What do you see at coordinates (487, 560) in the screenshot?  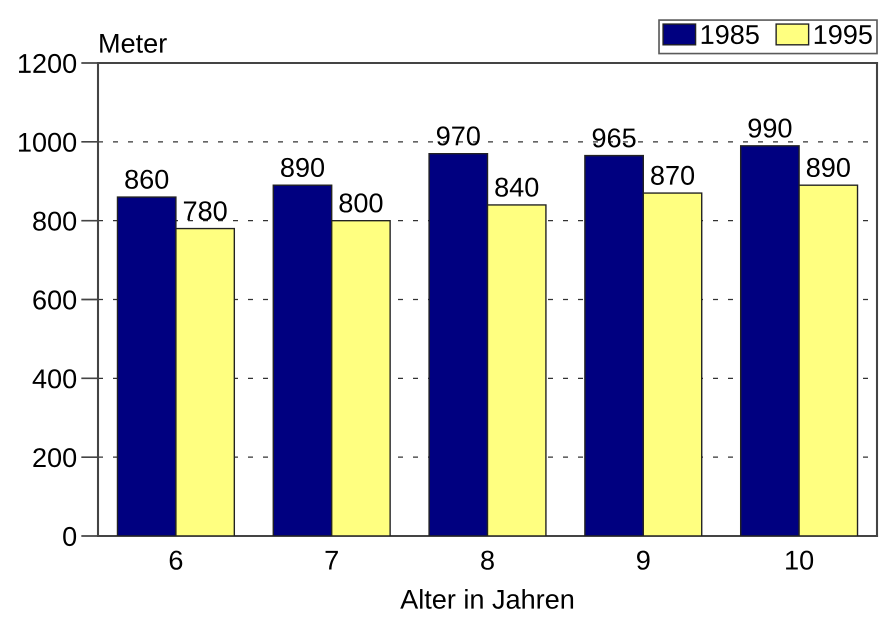 I see `x-tick-label: 8` at bounding box center [487, 560].